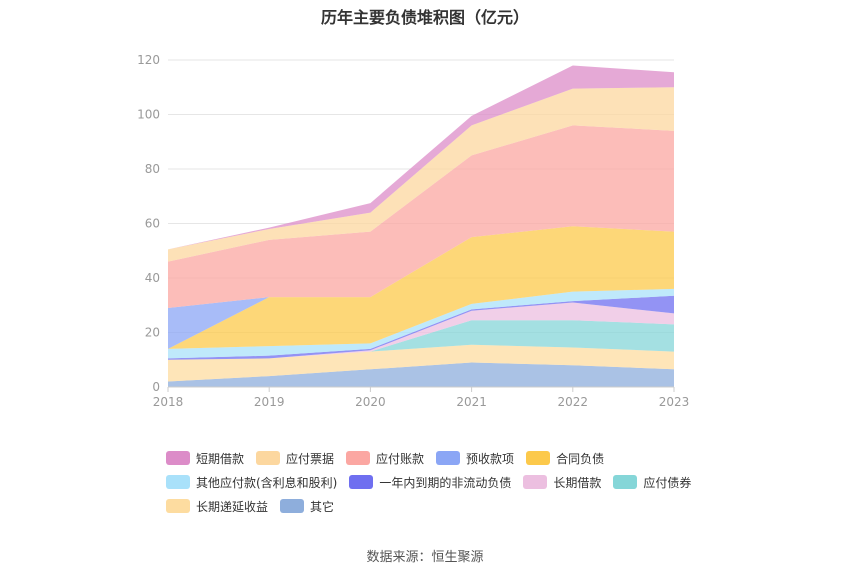 The width and height of the screenshot is (850, 575). What do you see at coordinates (580, 458) in the screenshot?
I see `legend-label: 合同负债` at bounding box center [580, 458].